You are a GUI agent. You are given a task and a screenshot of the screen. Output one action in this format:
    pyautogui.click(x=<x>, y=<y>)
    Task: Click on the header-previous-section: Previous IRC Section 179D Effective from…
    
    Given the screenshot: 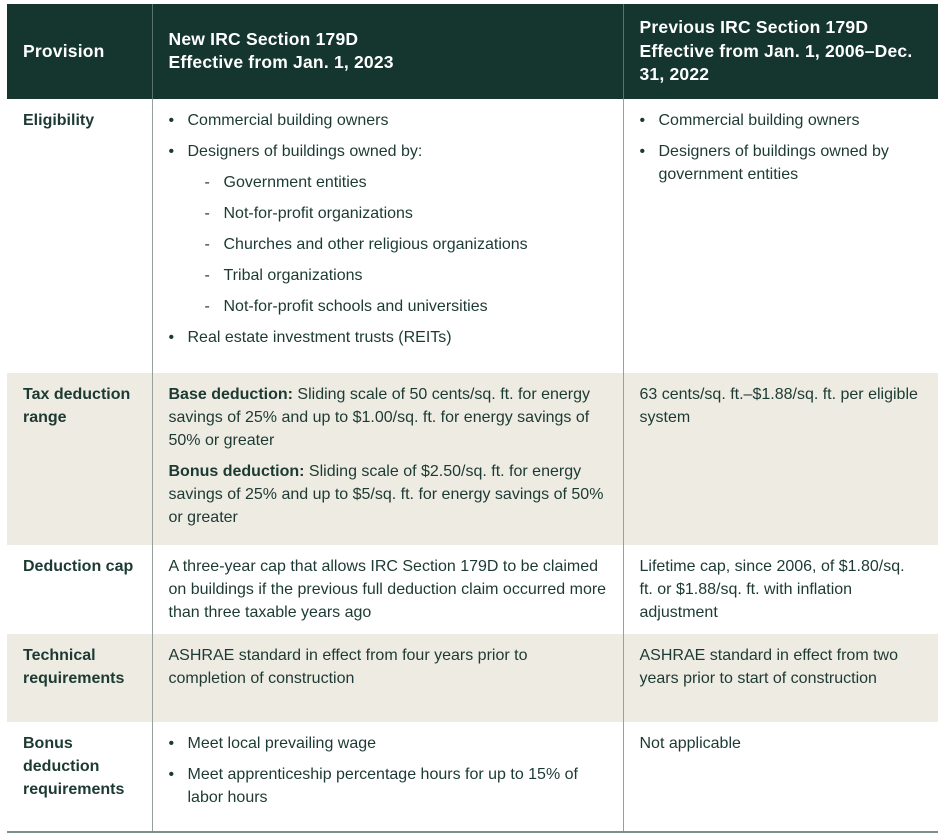 What is the action you would take?
    pyautogui.click(x=780, y=51)
    